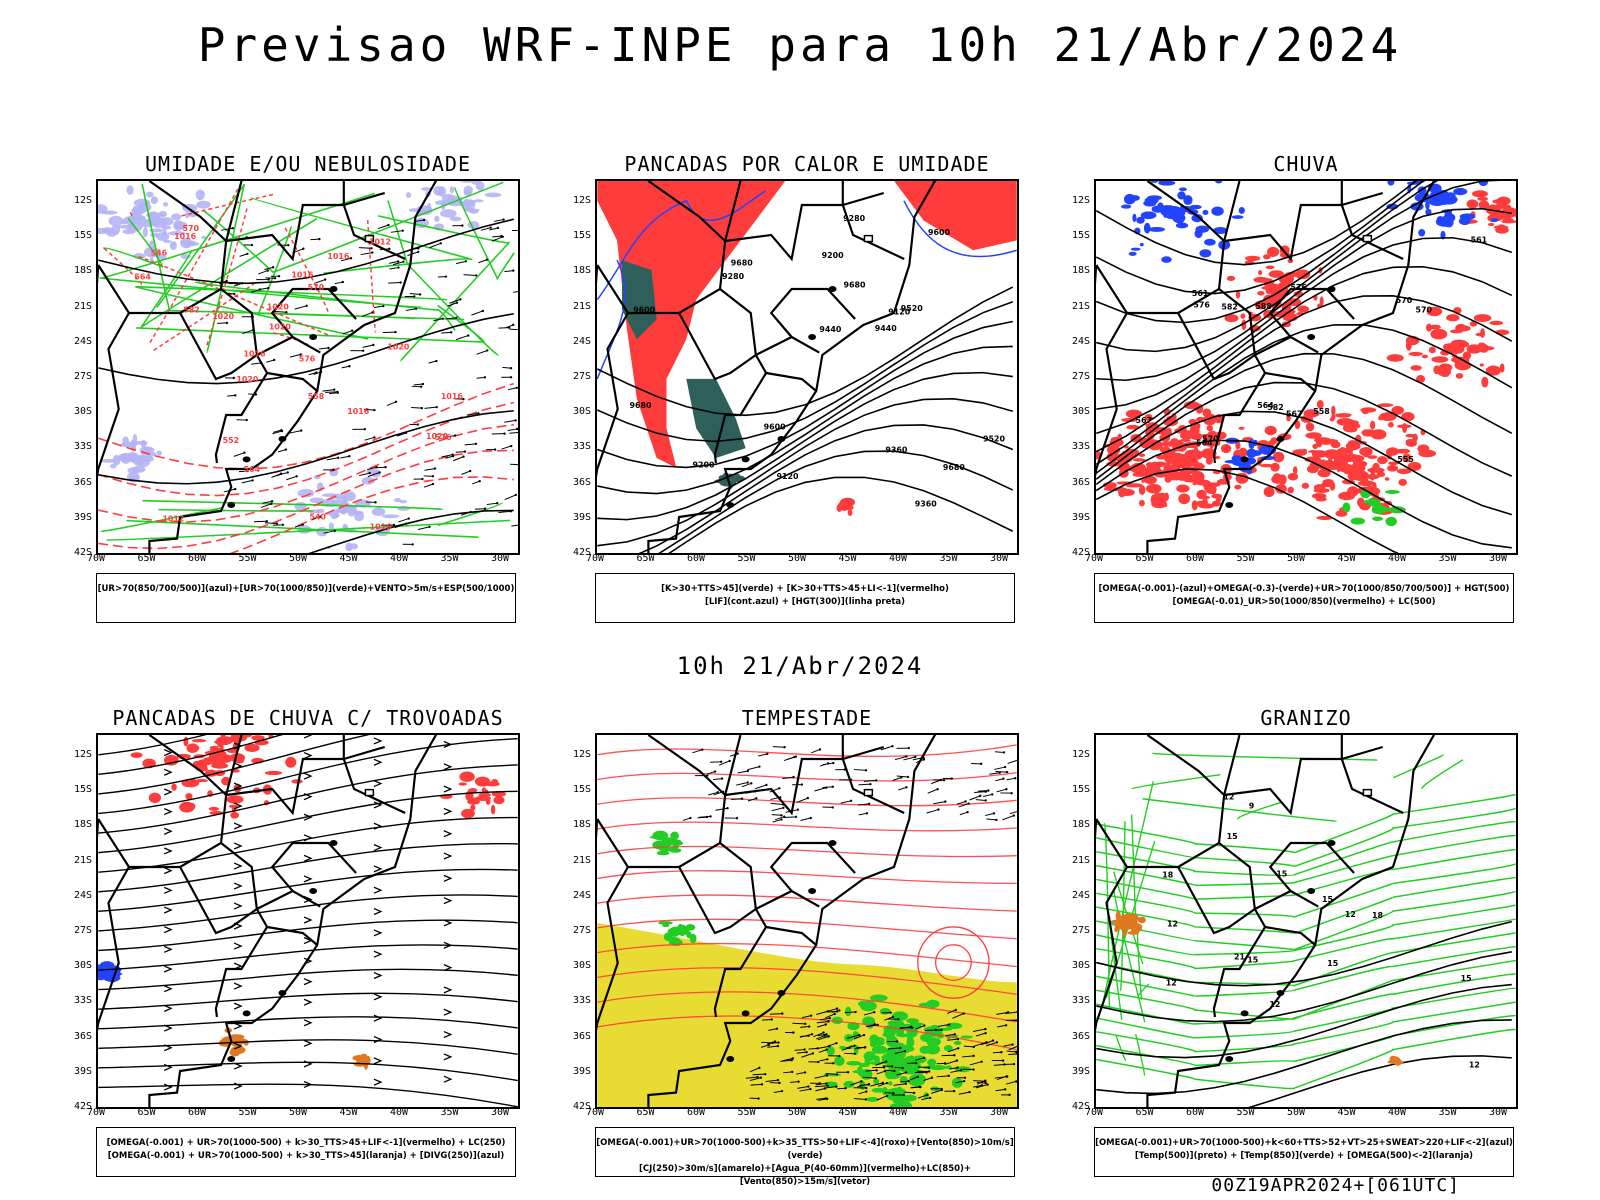 Image resolution: width=1600 pixels, height=1200 pixels. What do you see at coordinates (1306, 718) in the screenshot?
I see `panel-title: GRANIZO` at bounding box center [1306, 718].